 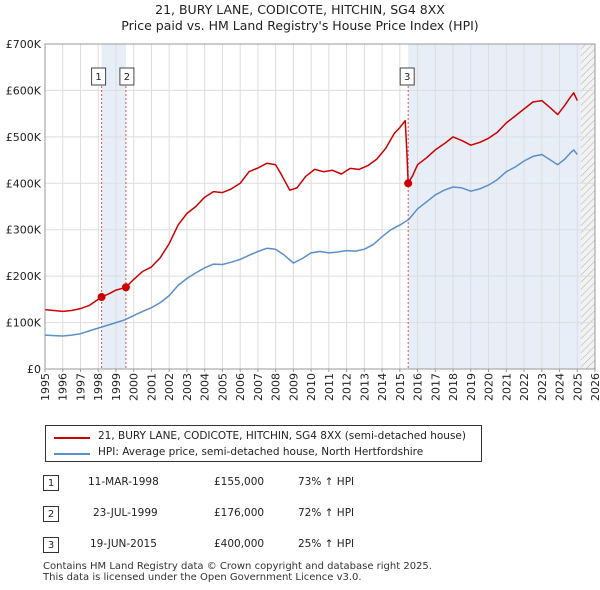 I want to click on x-tick-label: 2026, so click(x=594, y=387).